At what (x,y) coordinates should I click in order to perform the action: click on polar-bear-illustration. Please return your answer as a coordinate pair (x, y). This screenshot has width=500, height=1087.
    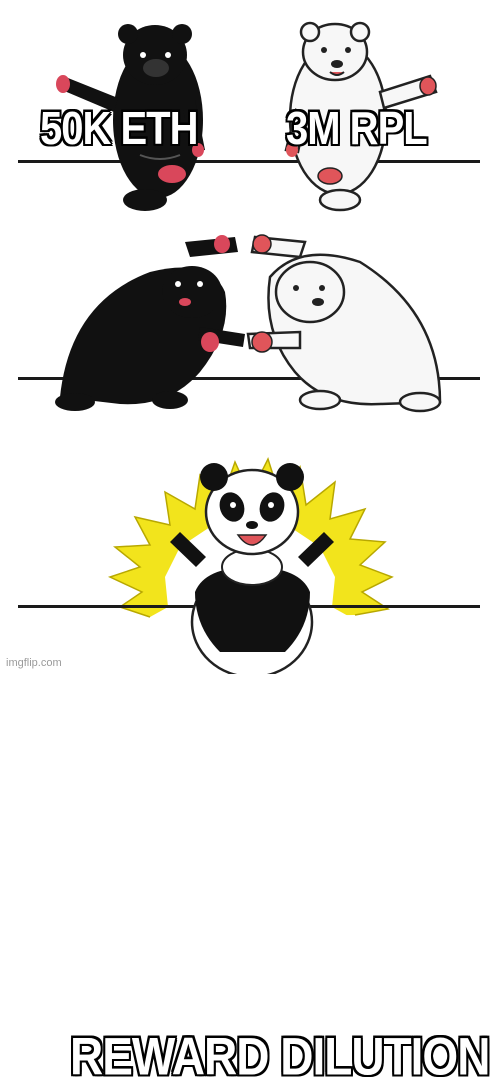
    Looking at the image, I should click on (361, 116).